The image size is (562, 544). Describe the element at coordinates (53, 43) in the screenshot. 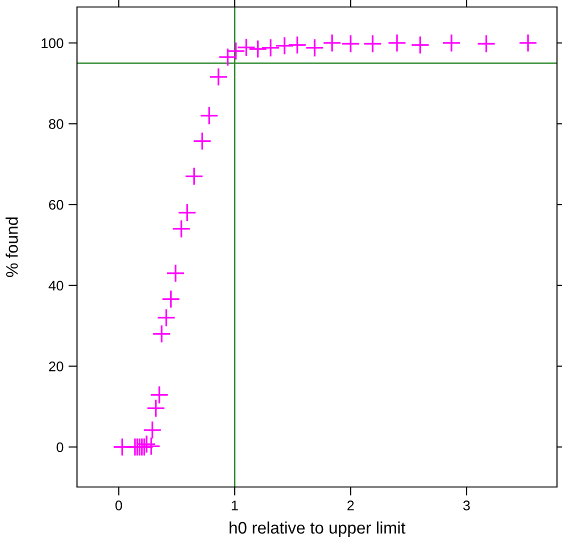

I see `y-tick-label: 100` at that location.